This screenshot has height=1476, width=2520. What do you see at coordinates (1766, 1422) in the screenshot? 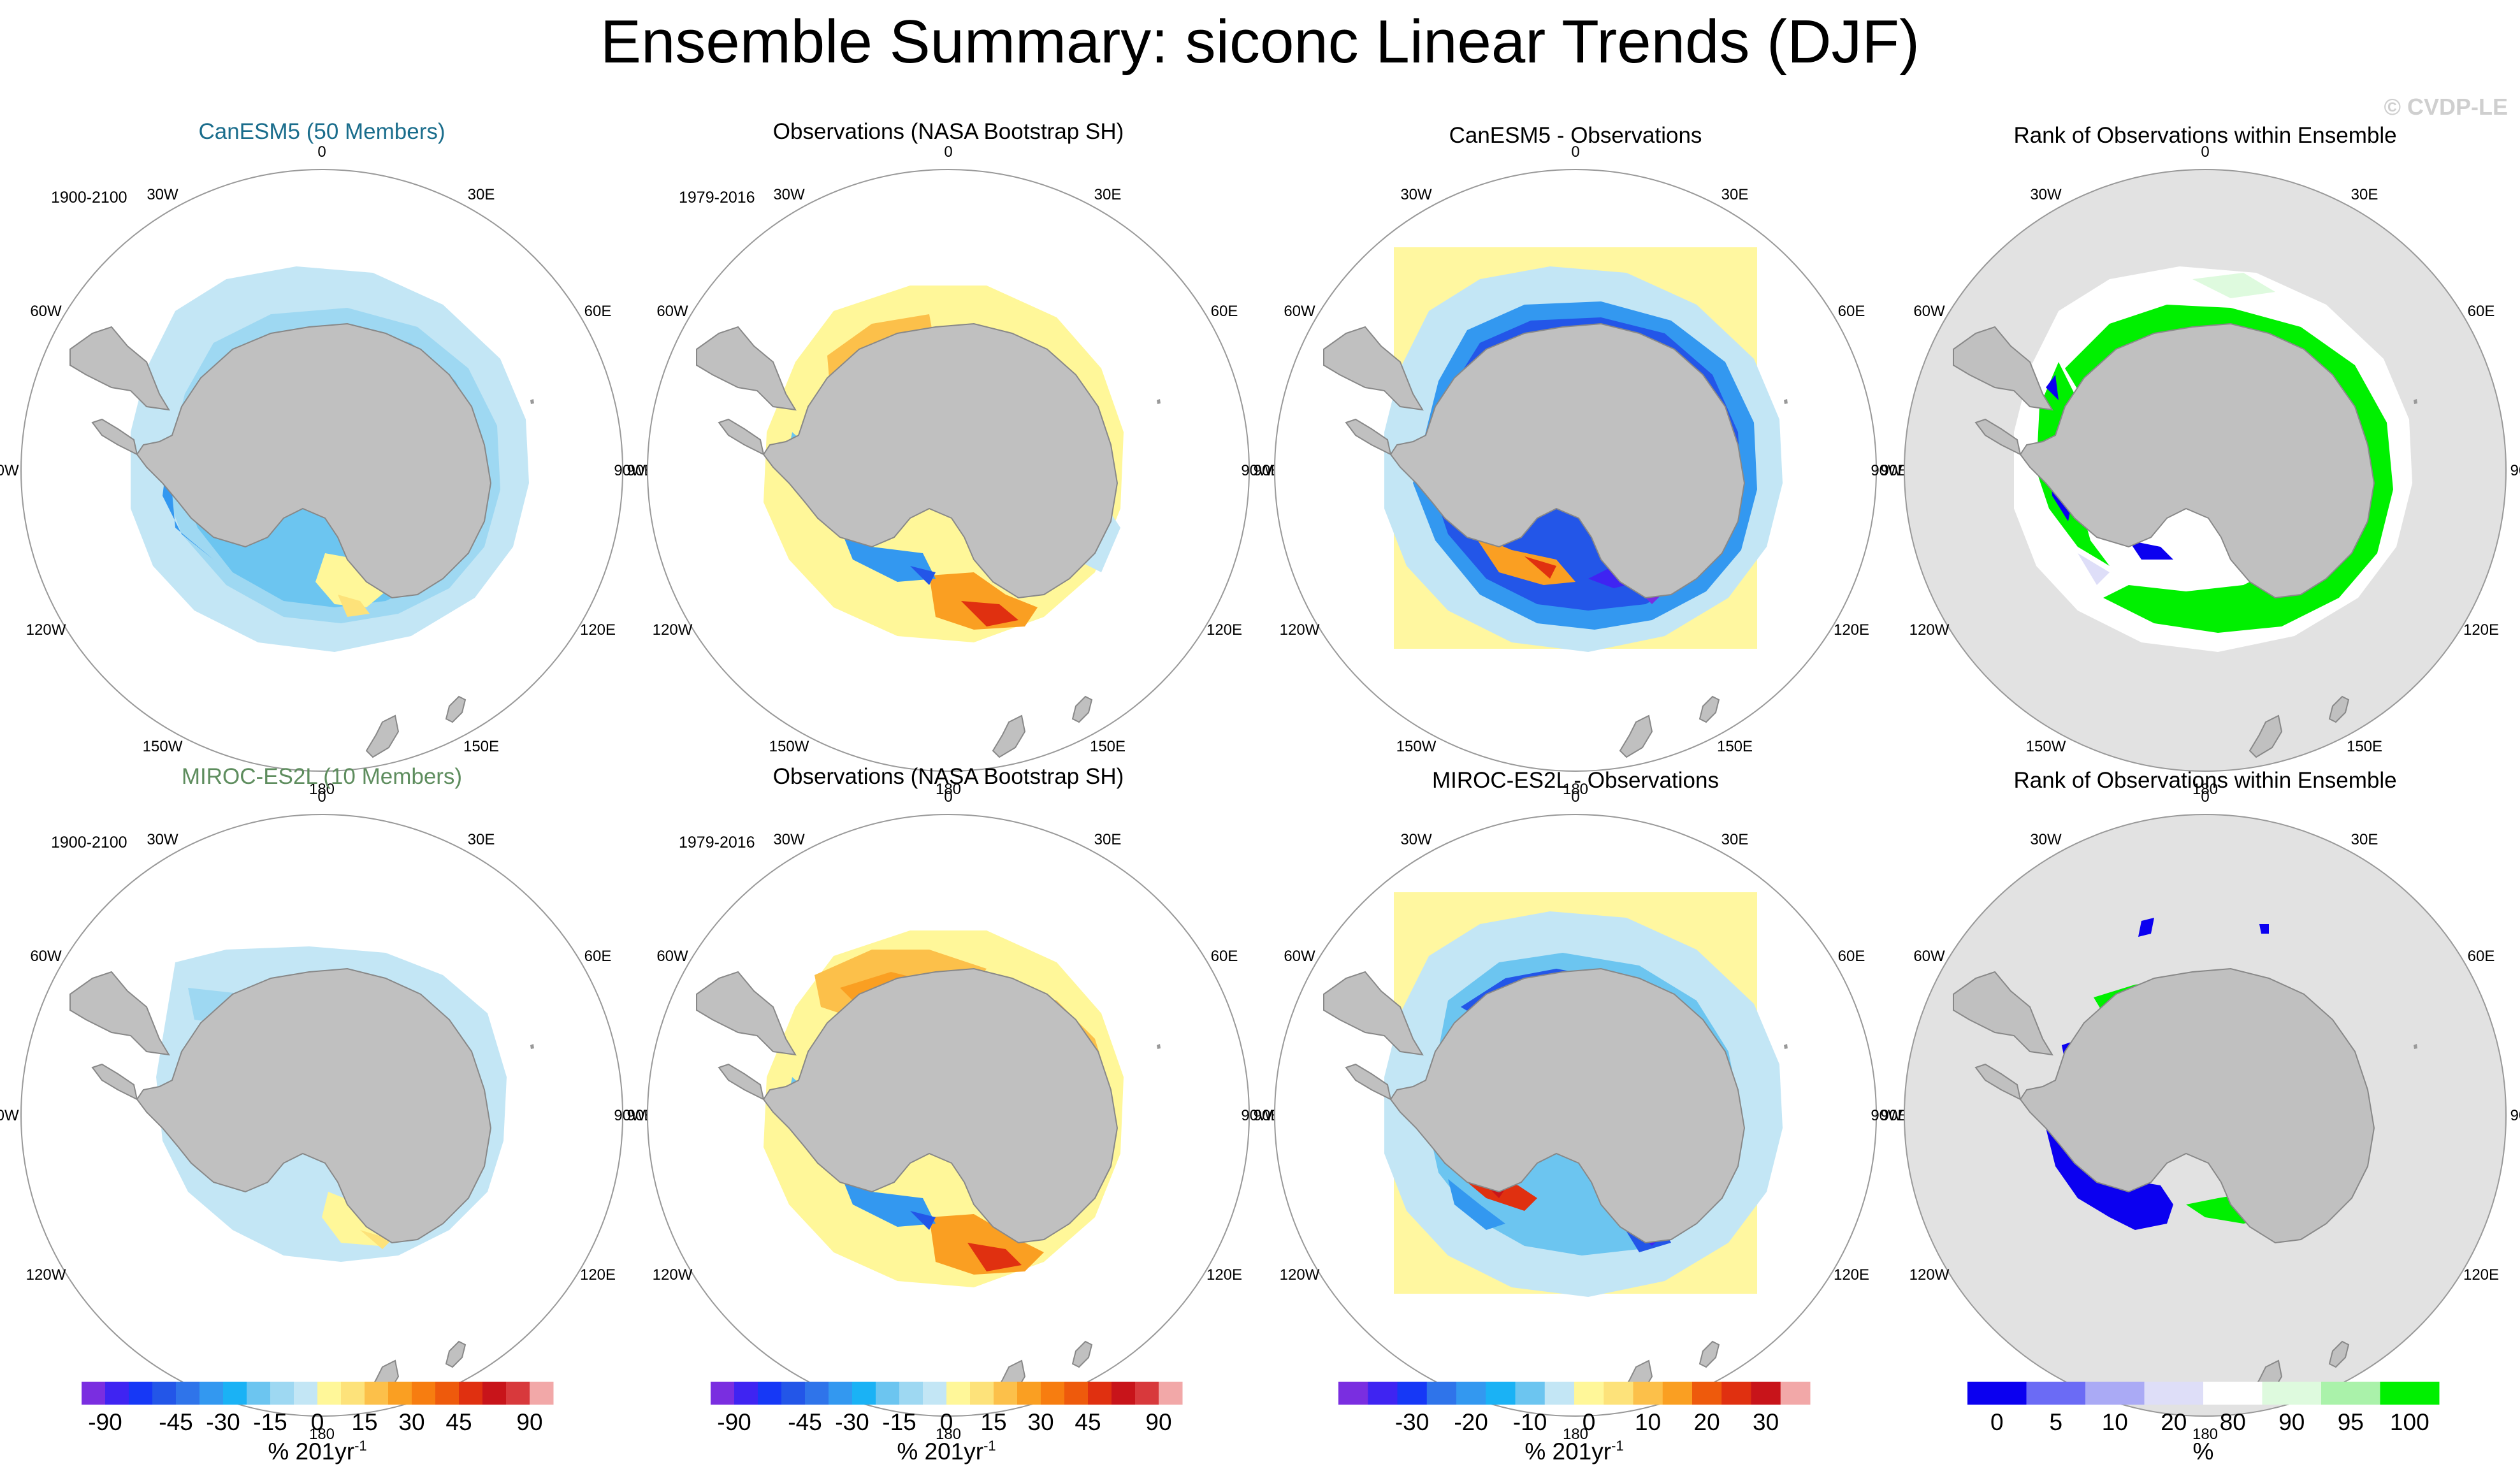
I see `colorbar-tick-label: 30` at bounding box center [1766, 1422].